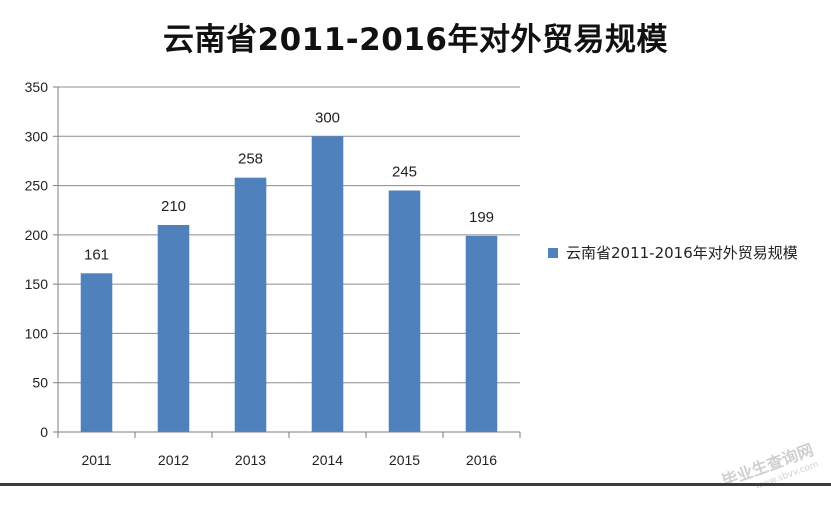  I want to click on y-tick-label: 350, so click(37, 87).